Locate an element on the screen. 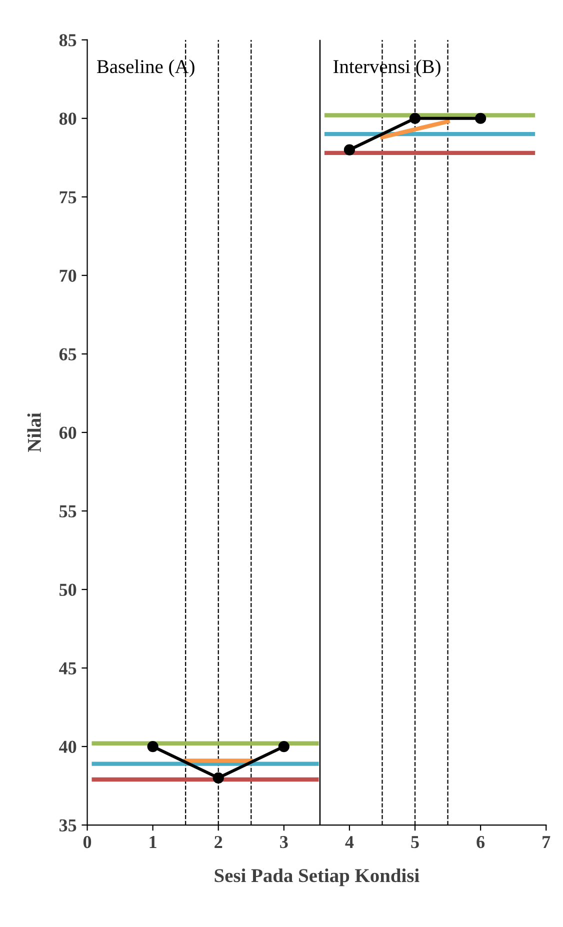 The image size is (563, 927). y-tick-label: 35 is located at coordinates (67, 825).